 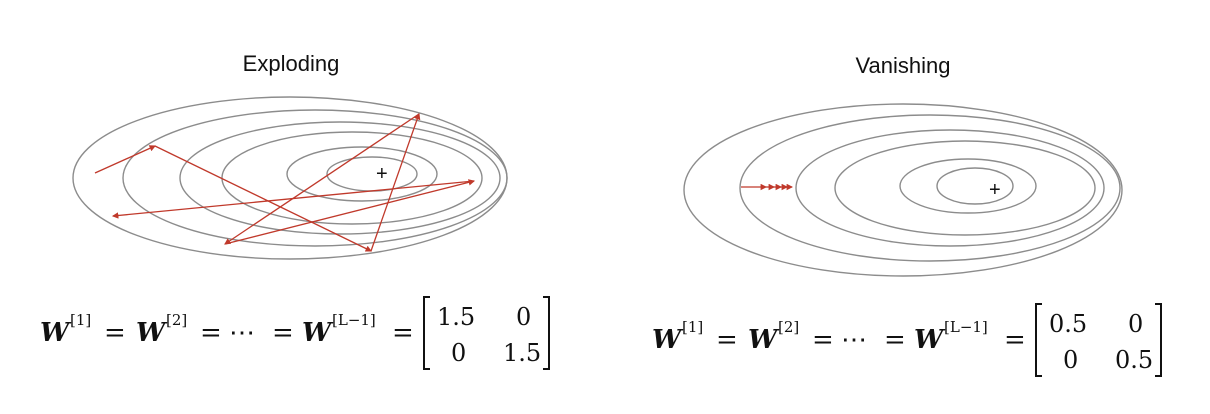 I want to click on exploding-optimum-marker: +, so click(x=382, y=174).